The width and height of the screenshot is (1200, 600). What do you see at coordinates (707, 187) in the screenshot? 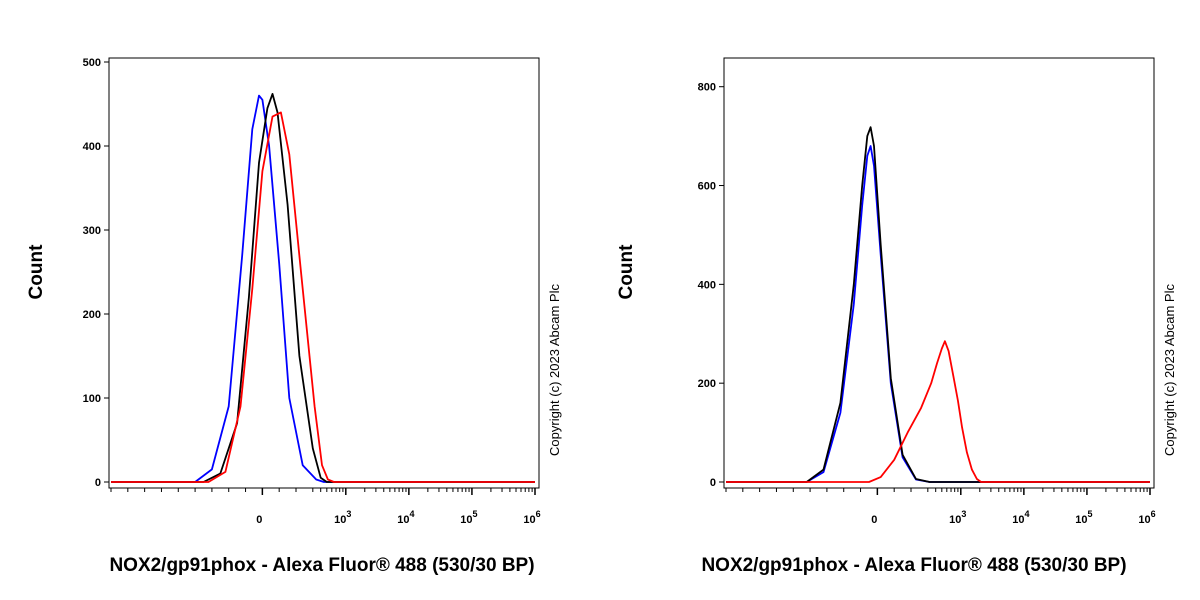
I see `y-tick-label: 600` at bounding box center [707, 187].